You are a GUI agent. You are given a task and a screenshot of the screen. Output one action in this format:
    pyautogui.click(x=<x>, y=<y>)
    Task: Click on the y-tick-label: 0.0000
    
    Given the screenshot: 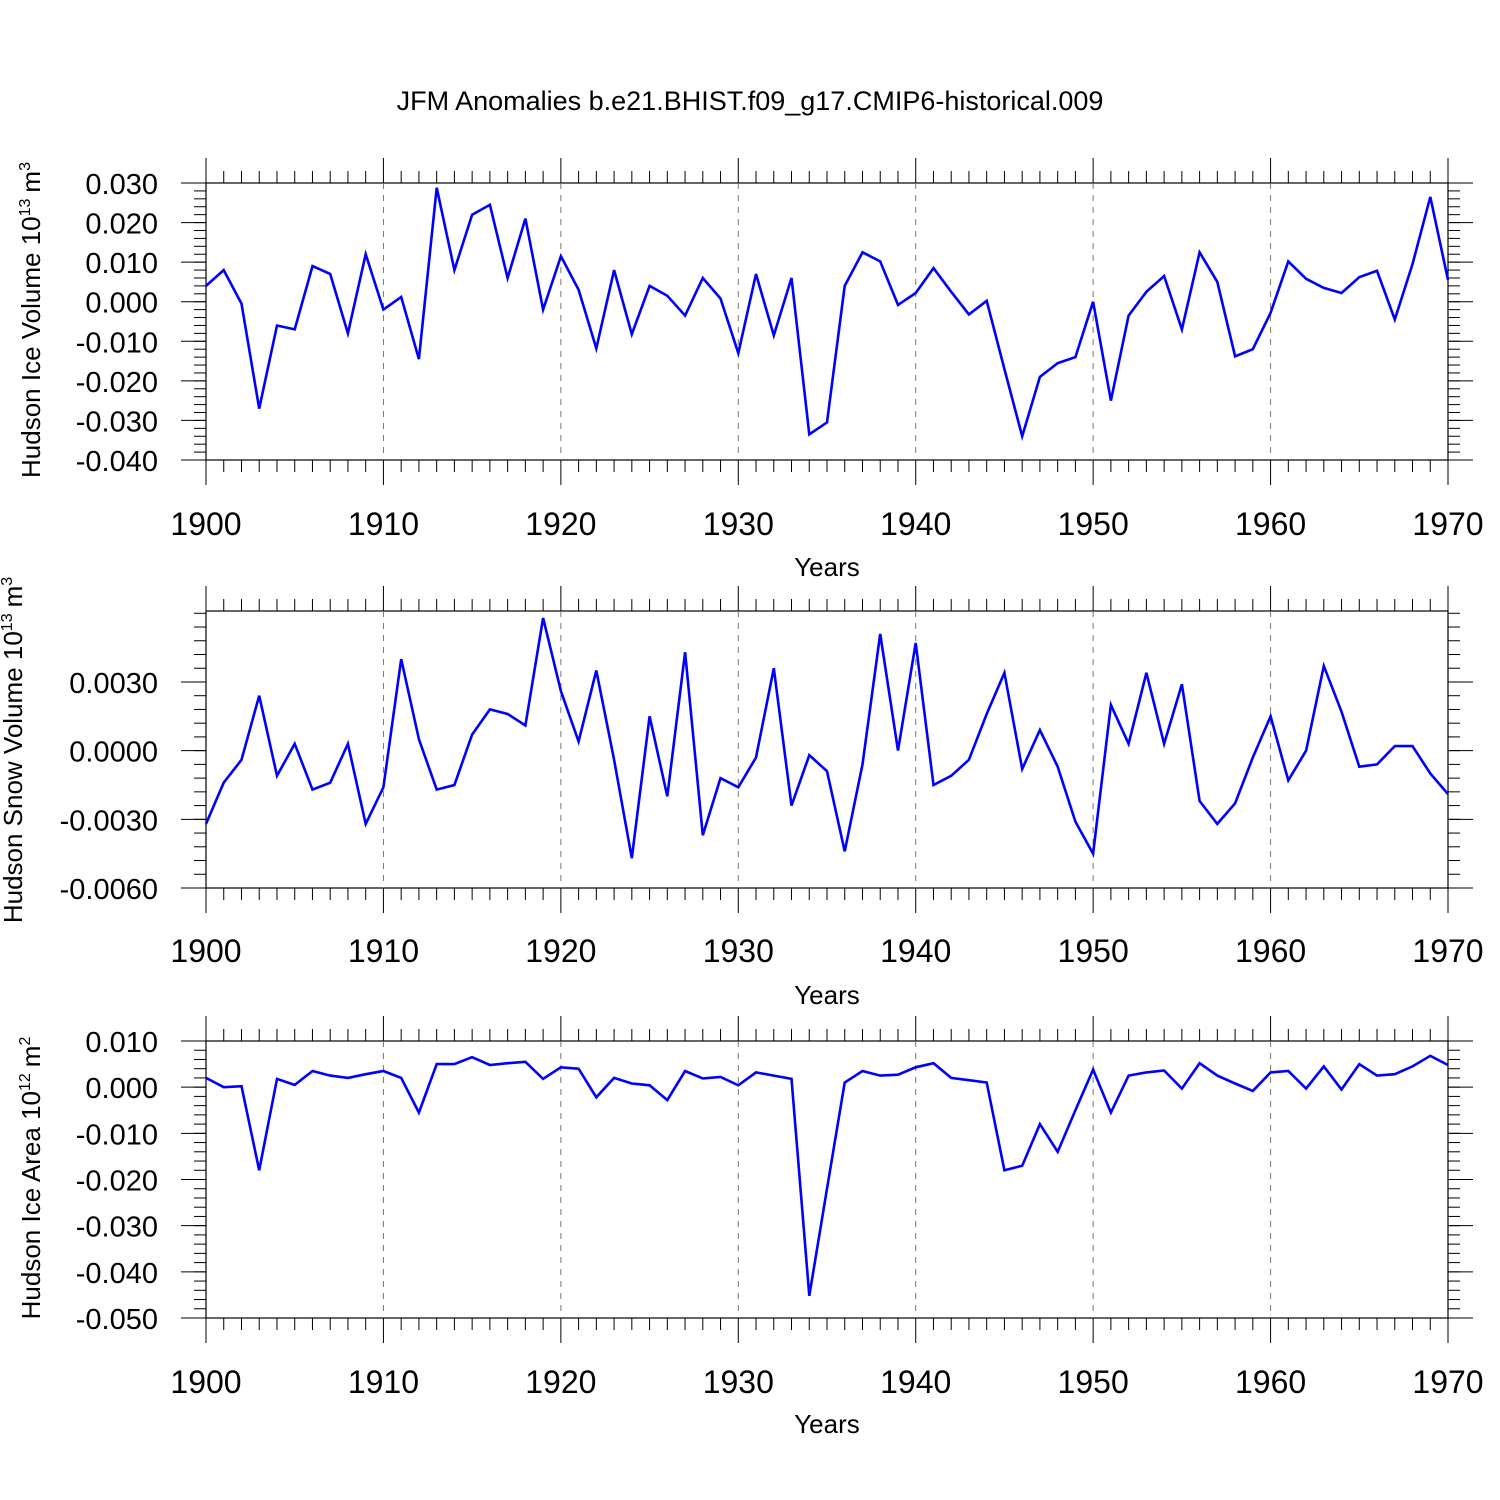 What is the action you would take?
    pyautogui.click(x=113, y=753)
    